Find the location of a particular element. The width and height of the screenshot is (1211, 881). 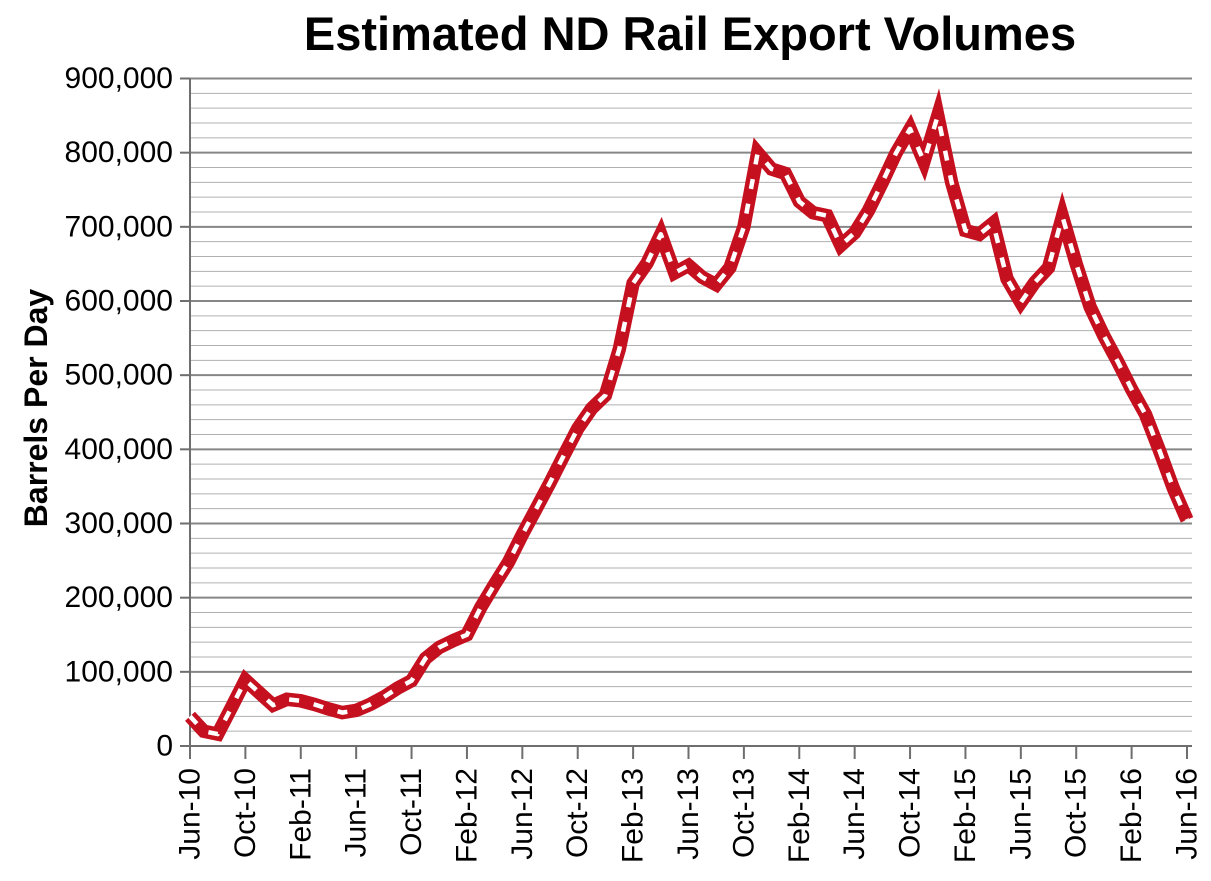

x-tick-label: Jun-13 is located at coordinates (688, 814).